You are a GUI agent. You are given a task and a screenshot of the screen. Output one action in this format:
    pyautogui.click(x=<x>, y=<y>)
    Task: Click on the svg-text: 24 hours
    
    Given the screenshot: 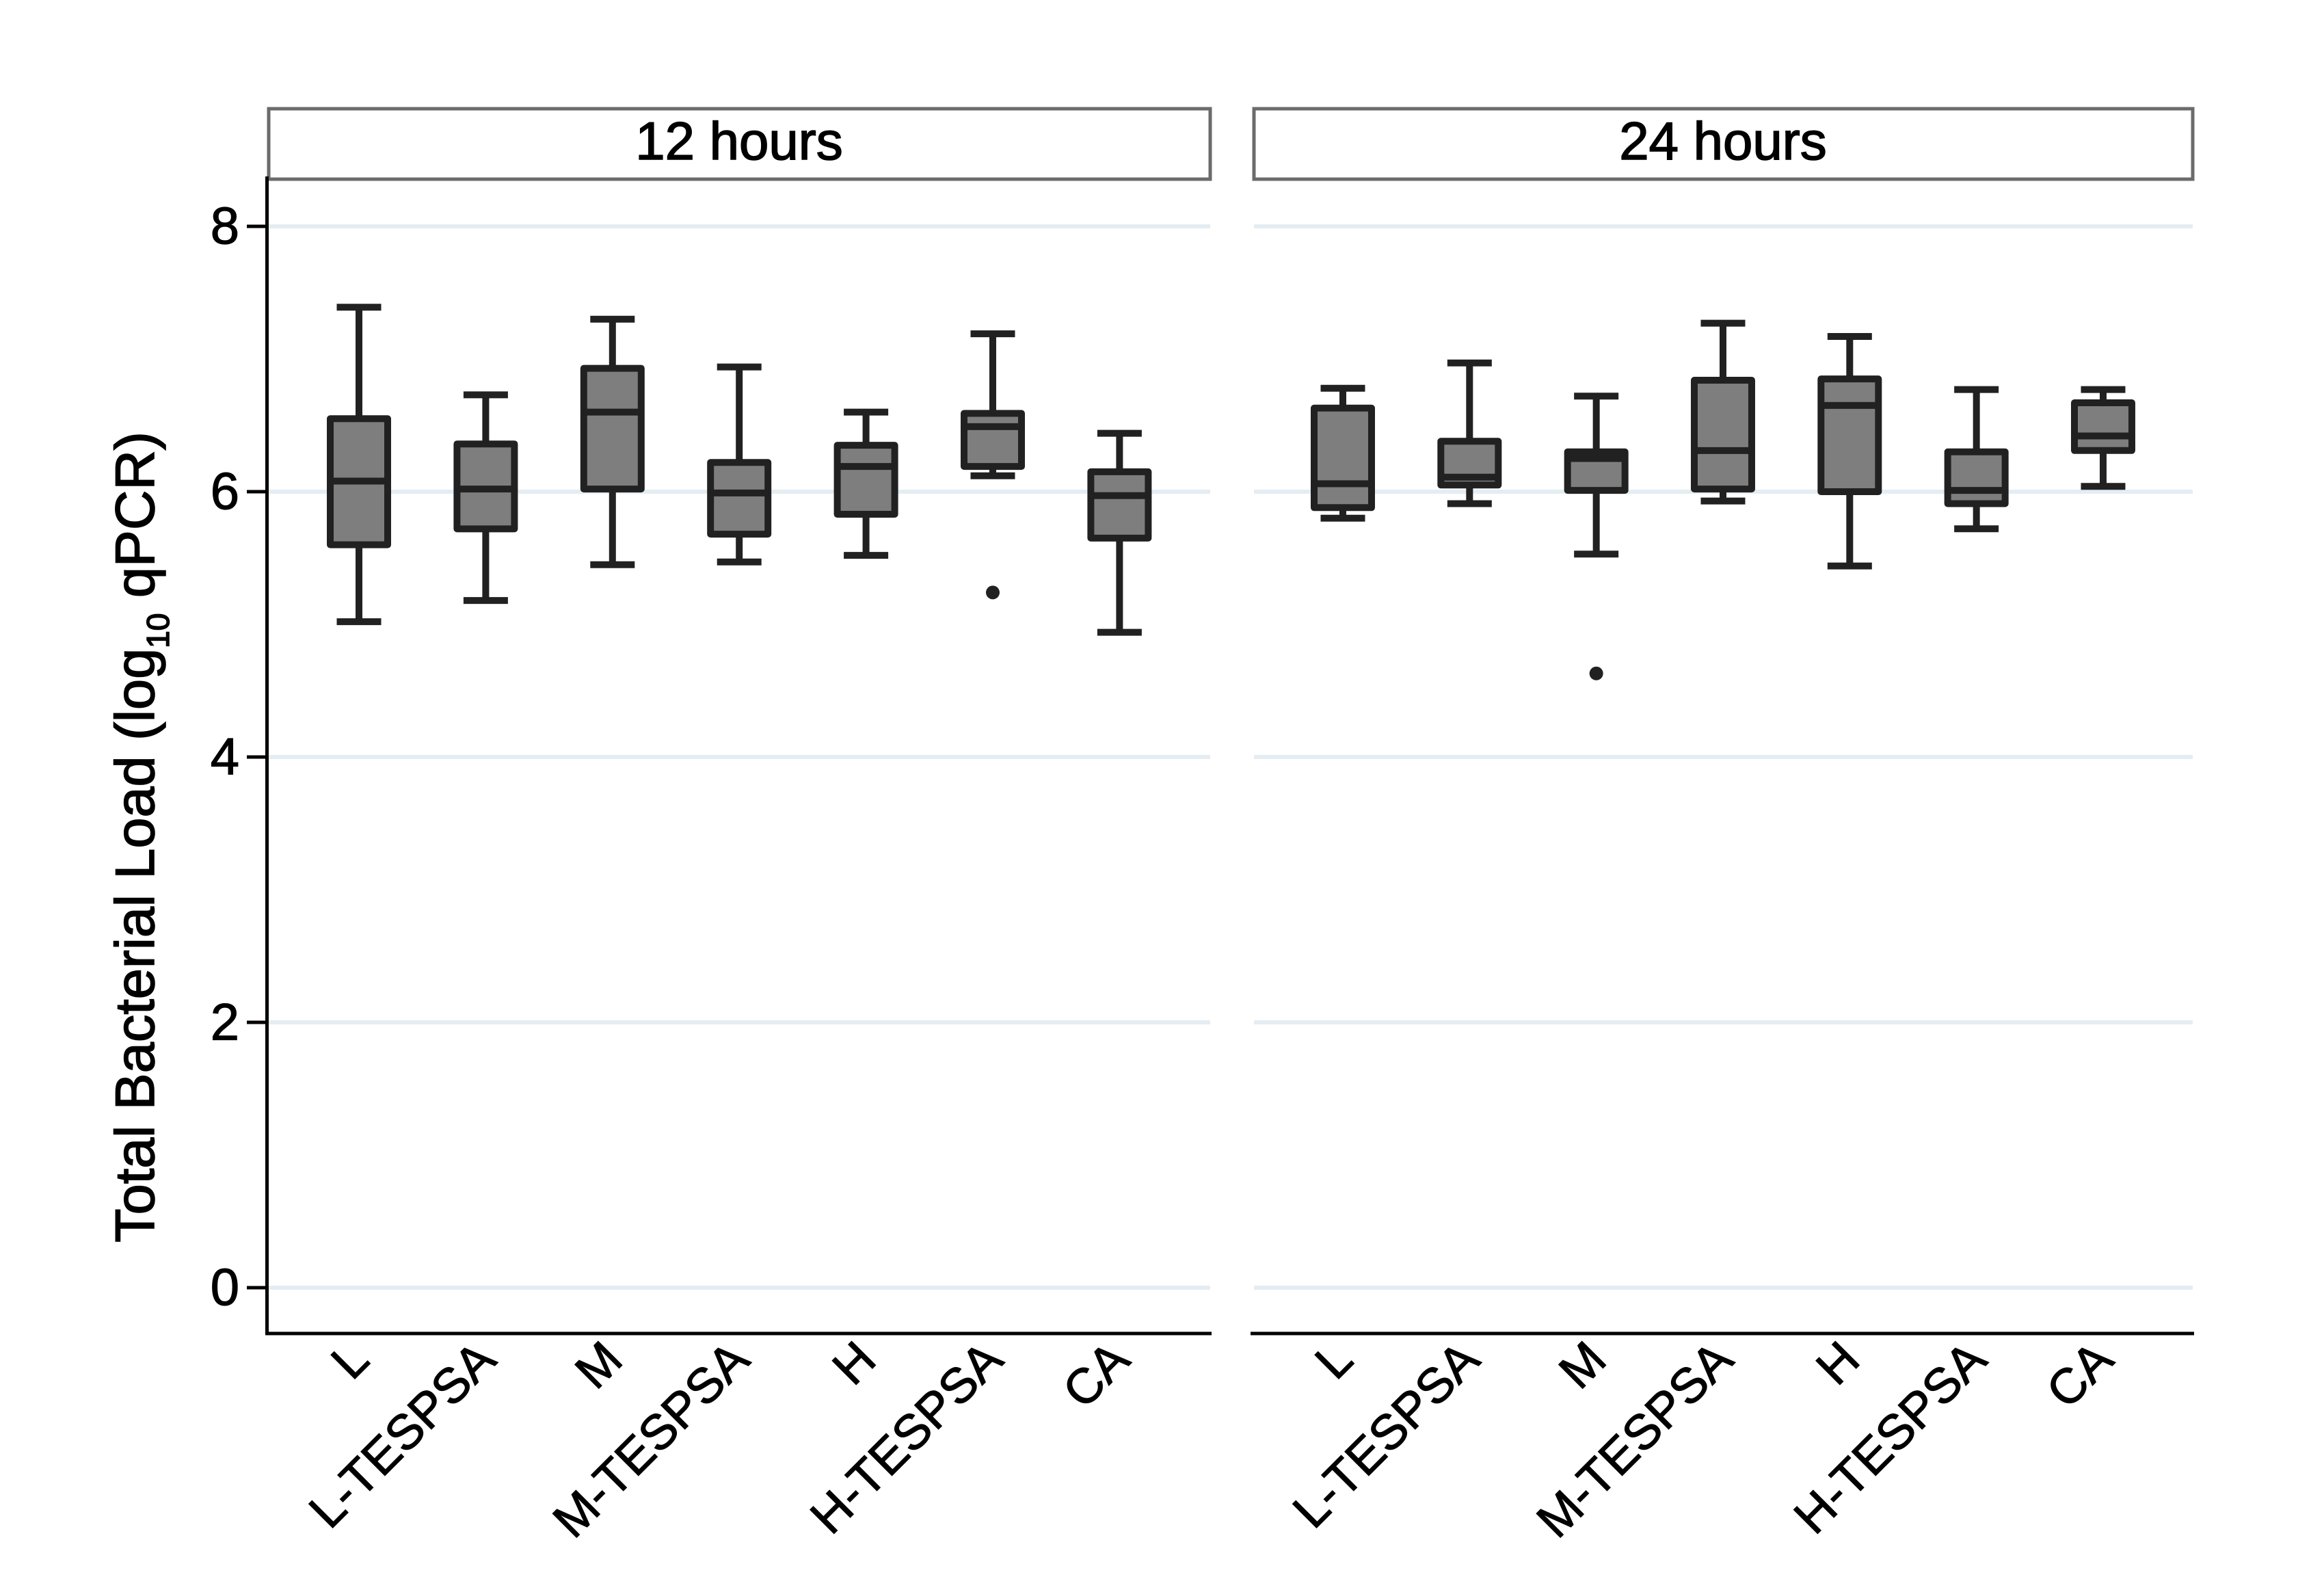 What is the action you would take?
    pyautogui.click(x=1723, y=141)
    